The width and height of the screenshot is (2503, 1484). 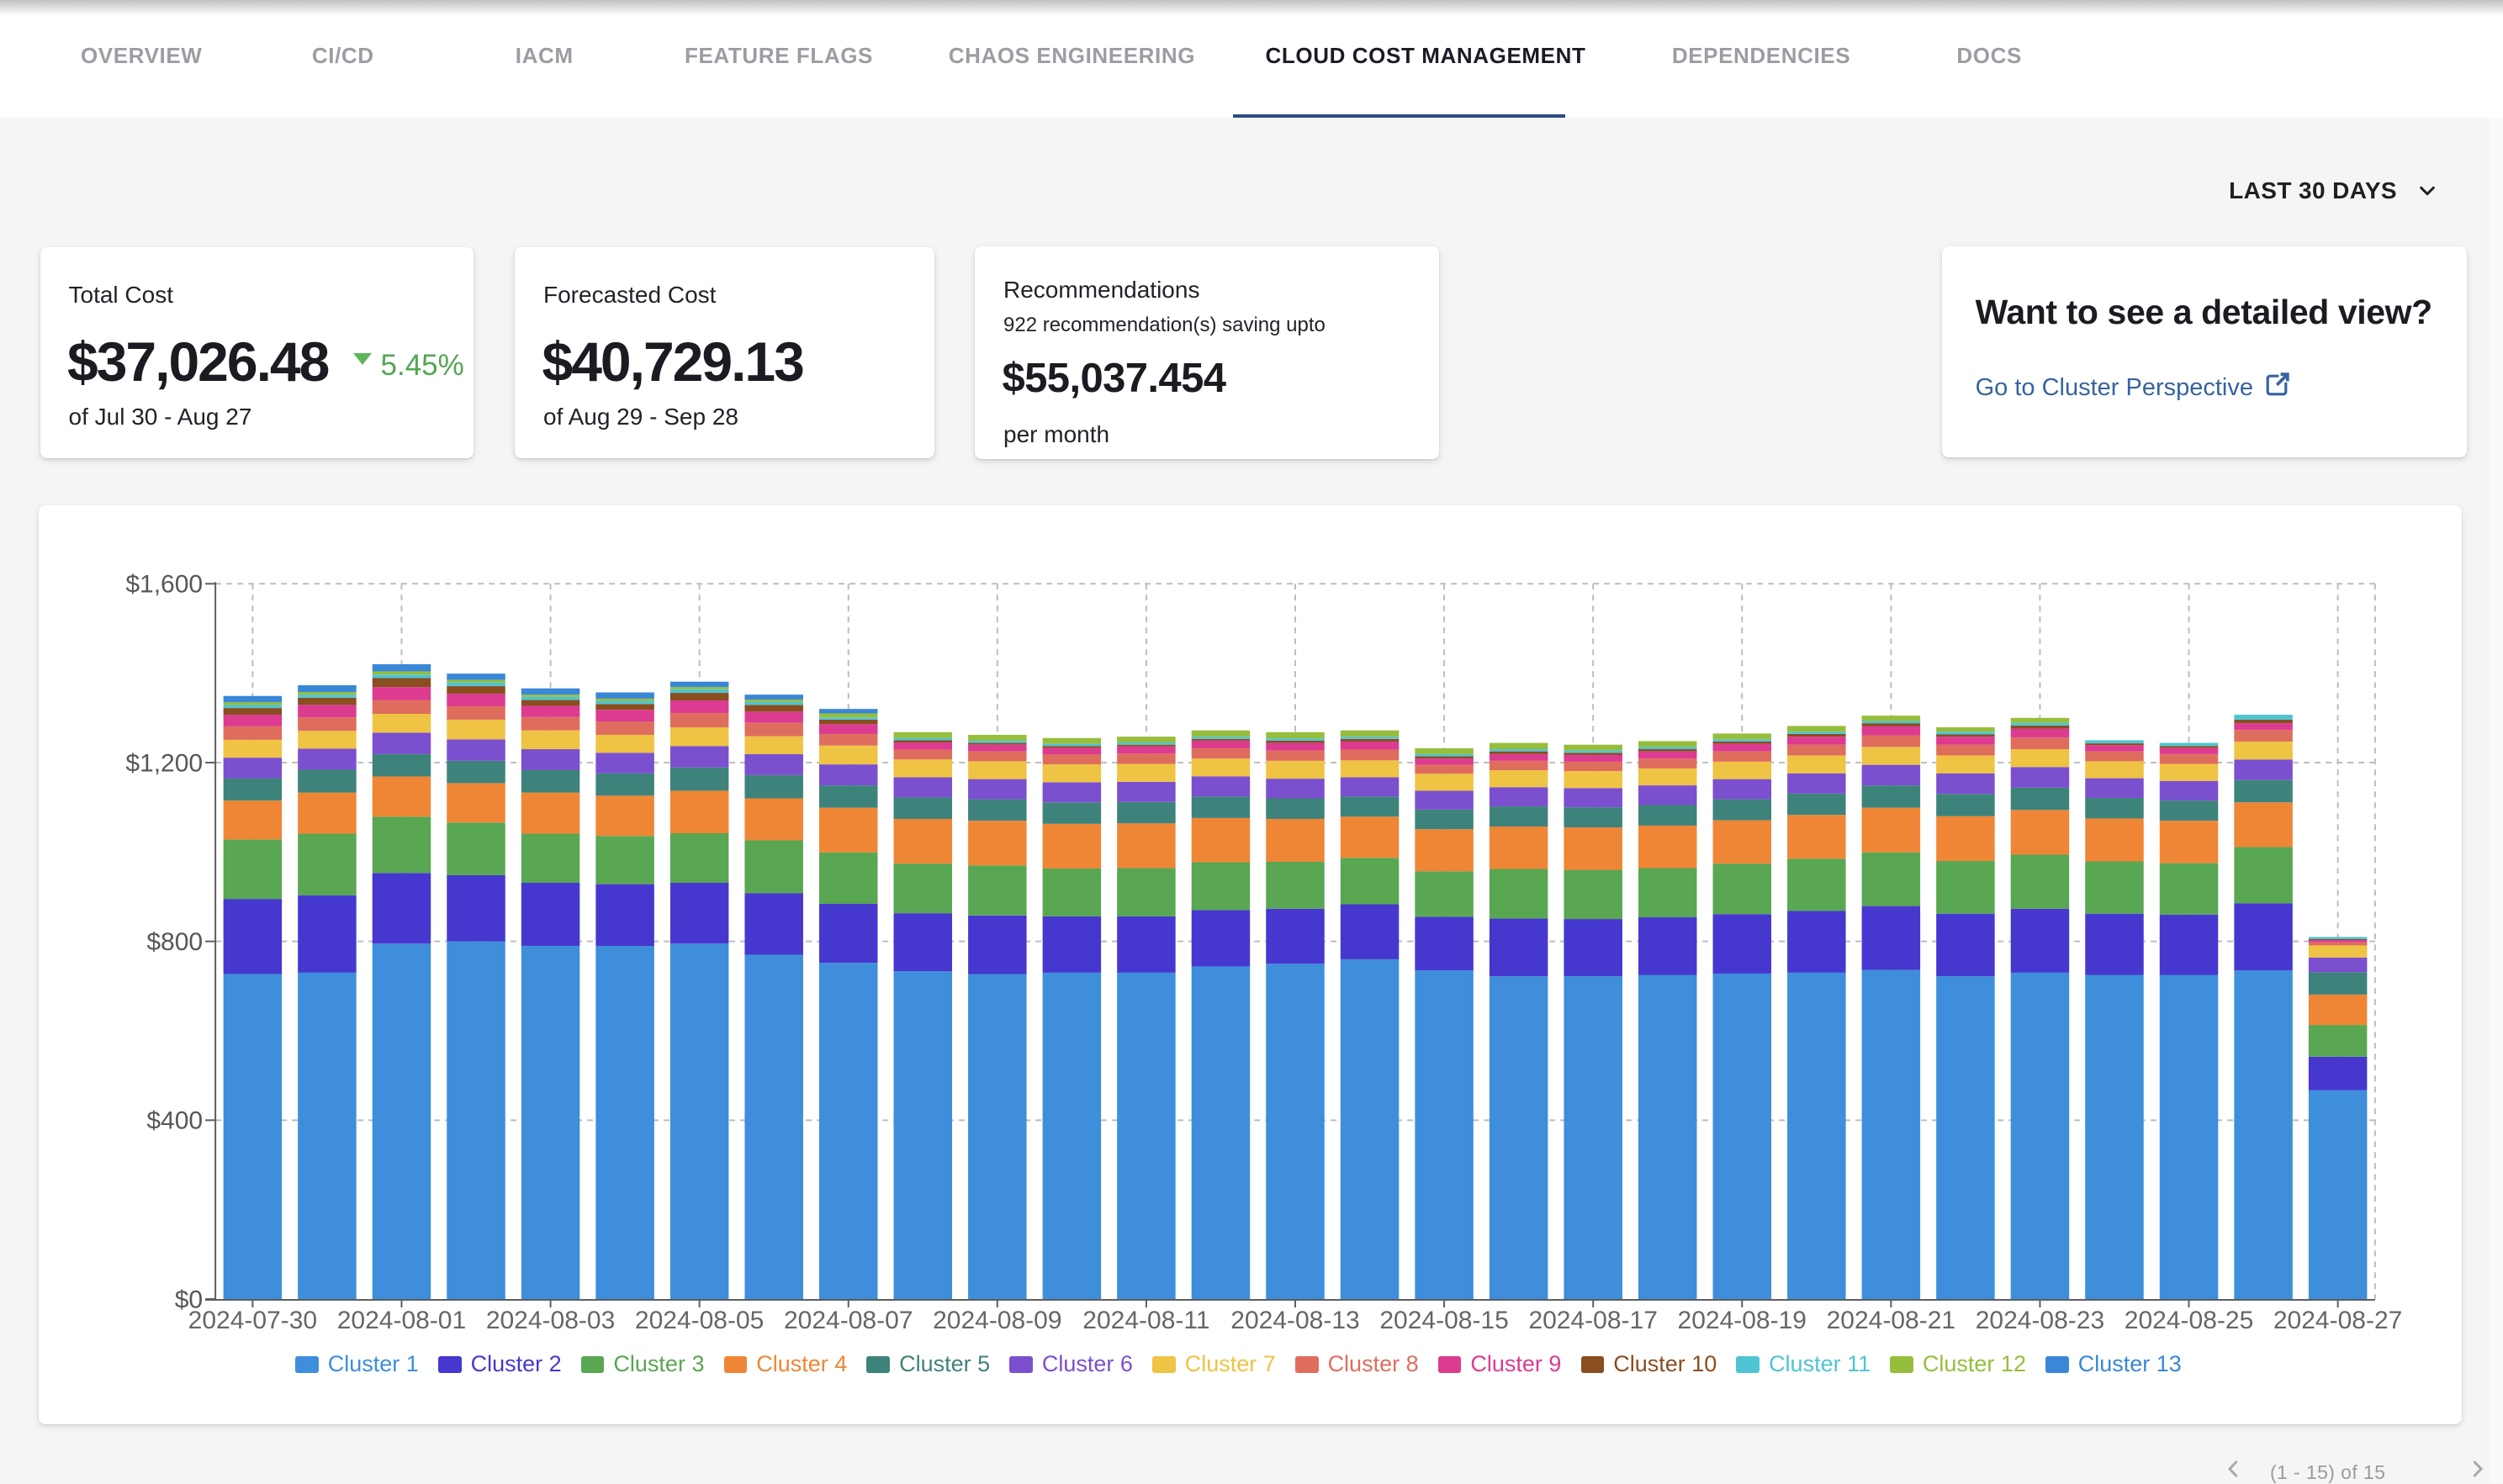 I want to click on svg-text: 2024-08-05, so click(x=699, y=1320).